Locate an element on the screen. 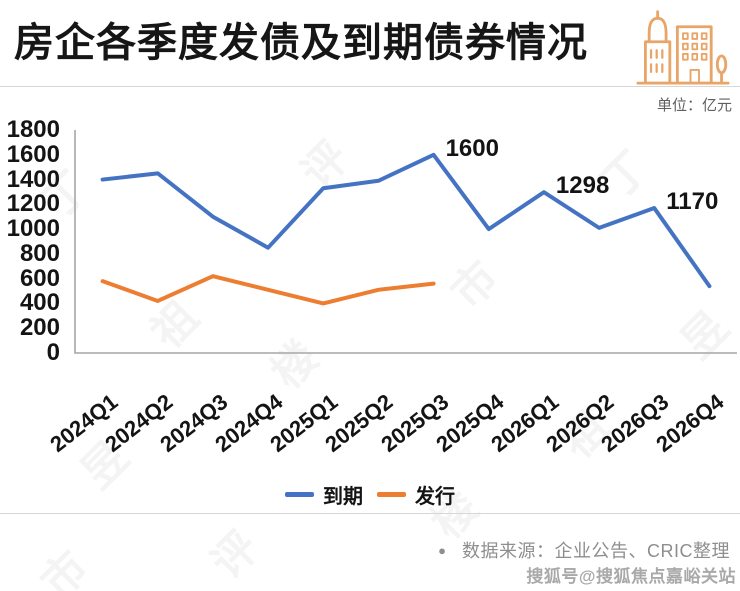 This screenshot has height=591, width=740. y-axis-tick: 1600 is located at coordinates (33, 154).